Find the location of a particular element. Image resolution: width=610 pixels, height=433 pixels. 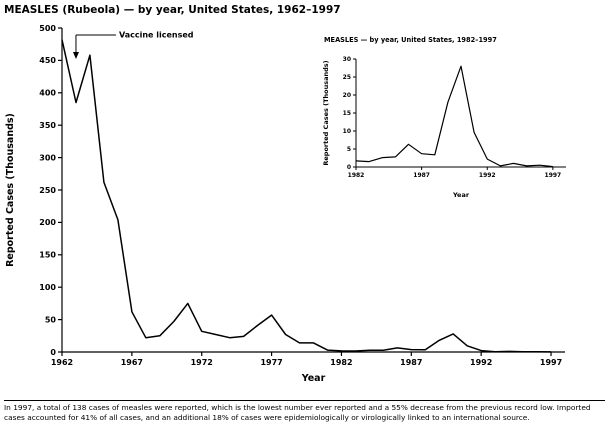

y-tick-label: 500 is located at coordinates (47, 28).